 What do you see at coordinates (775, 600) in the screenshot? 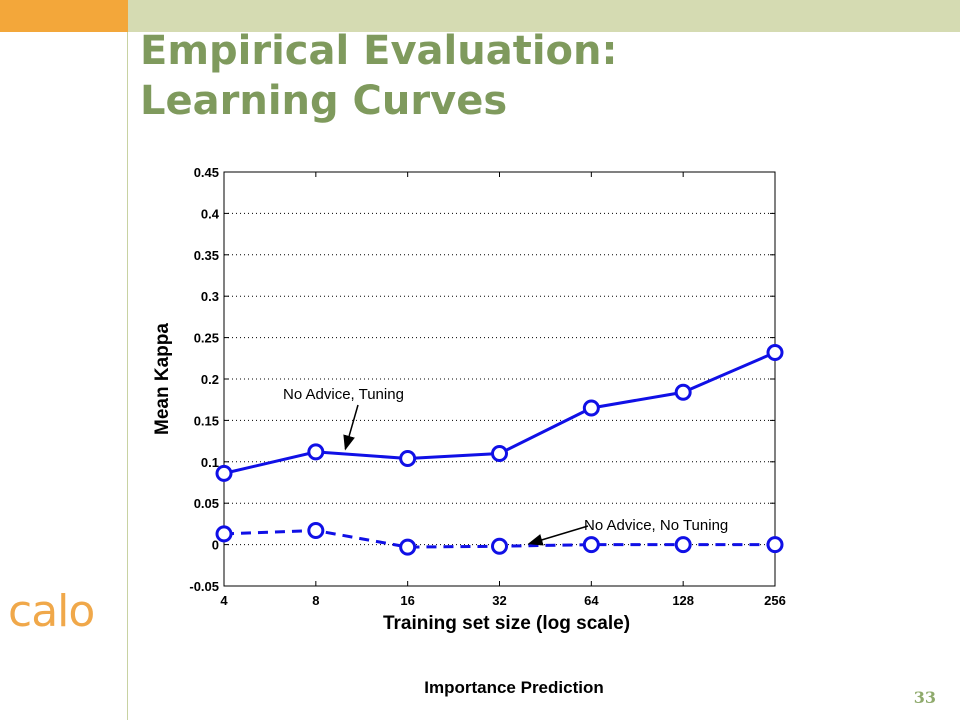
I see `x-tick-label: 256` at bounding box center [775, 600].